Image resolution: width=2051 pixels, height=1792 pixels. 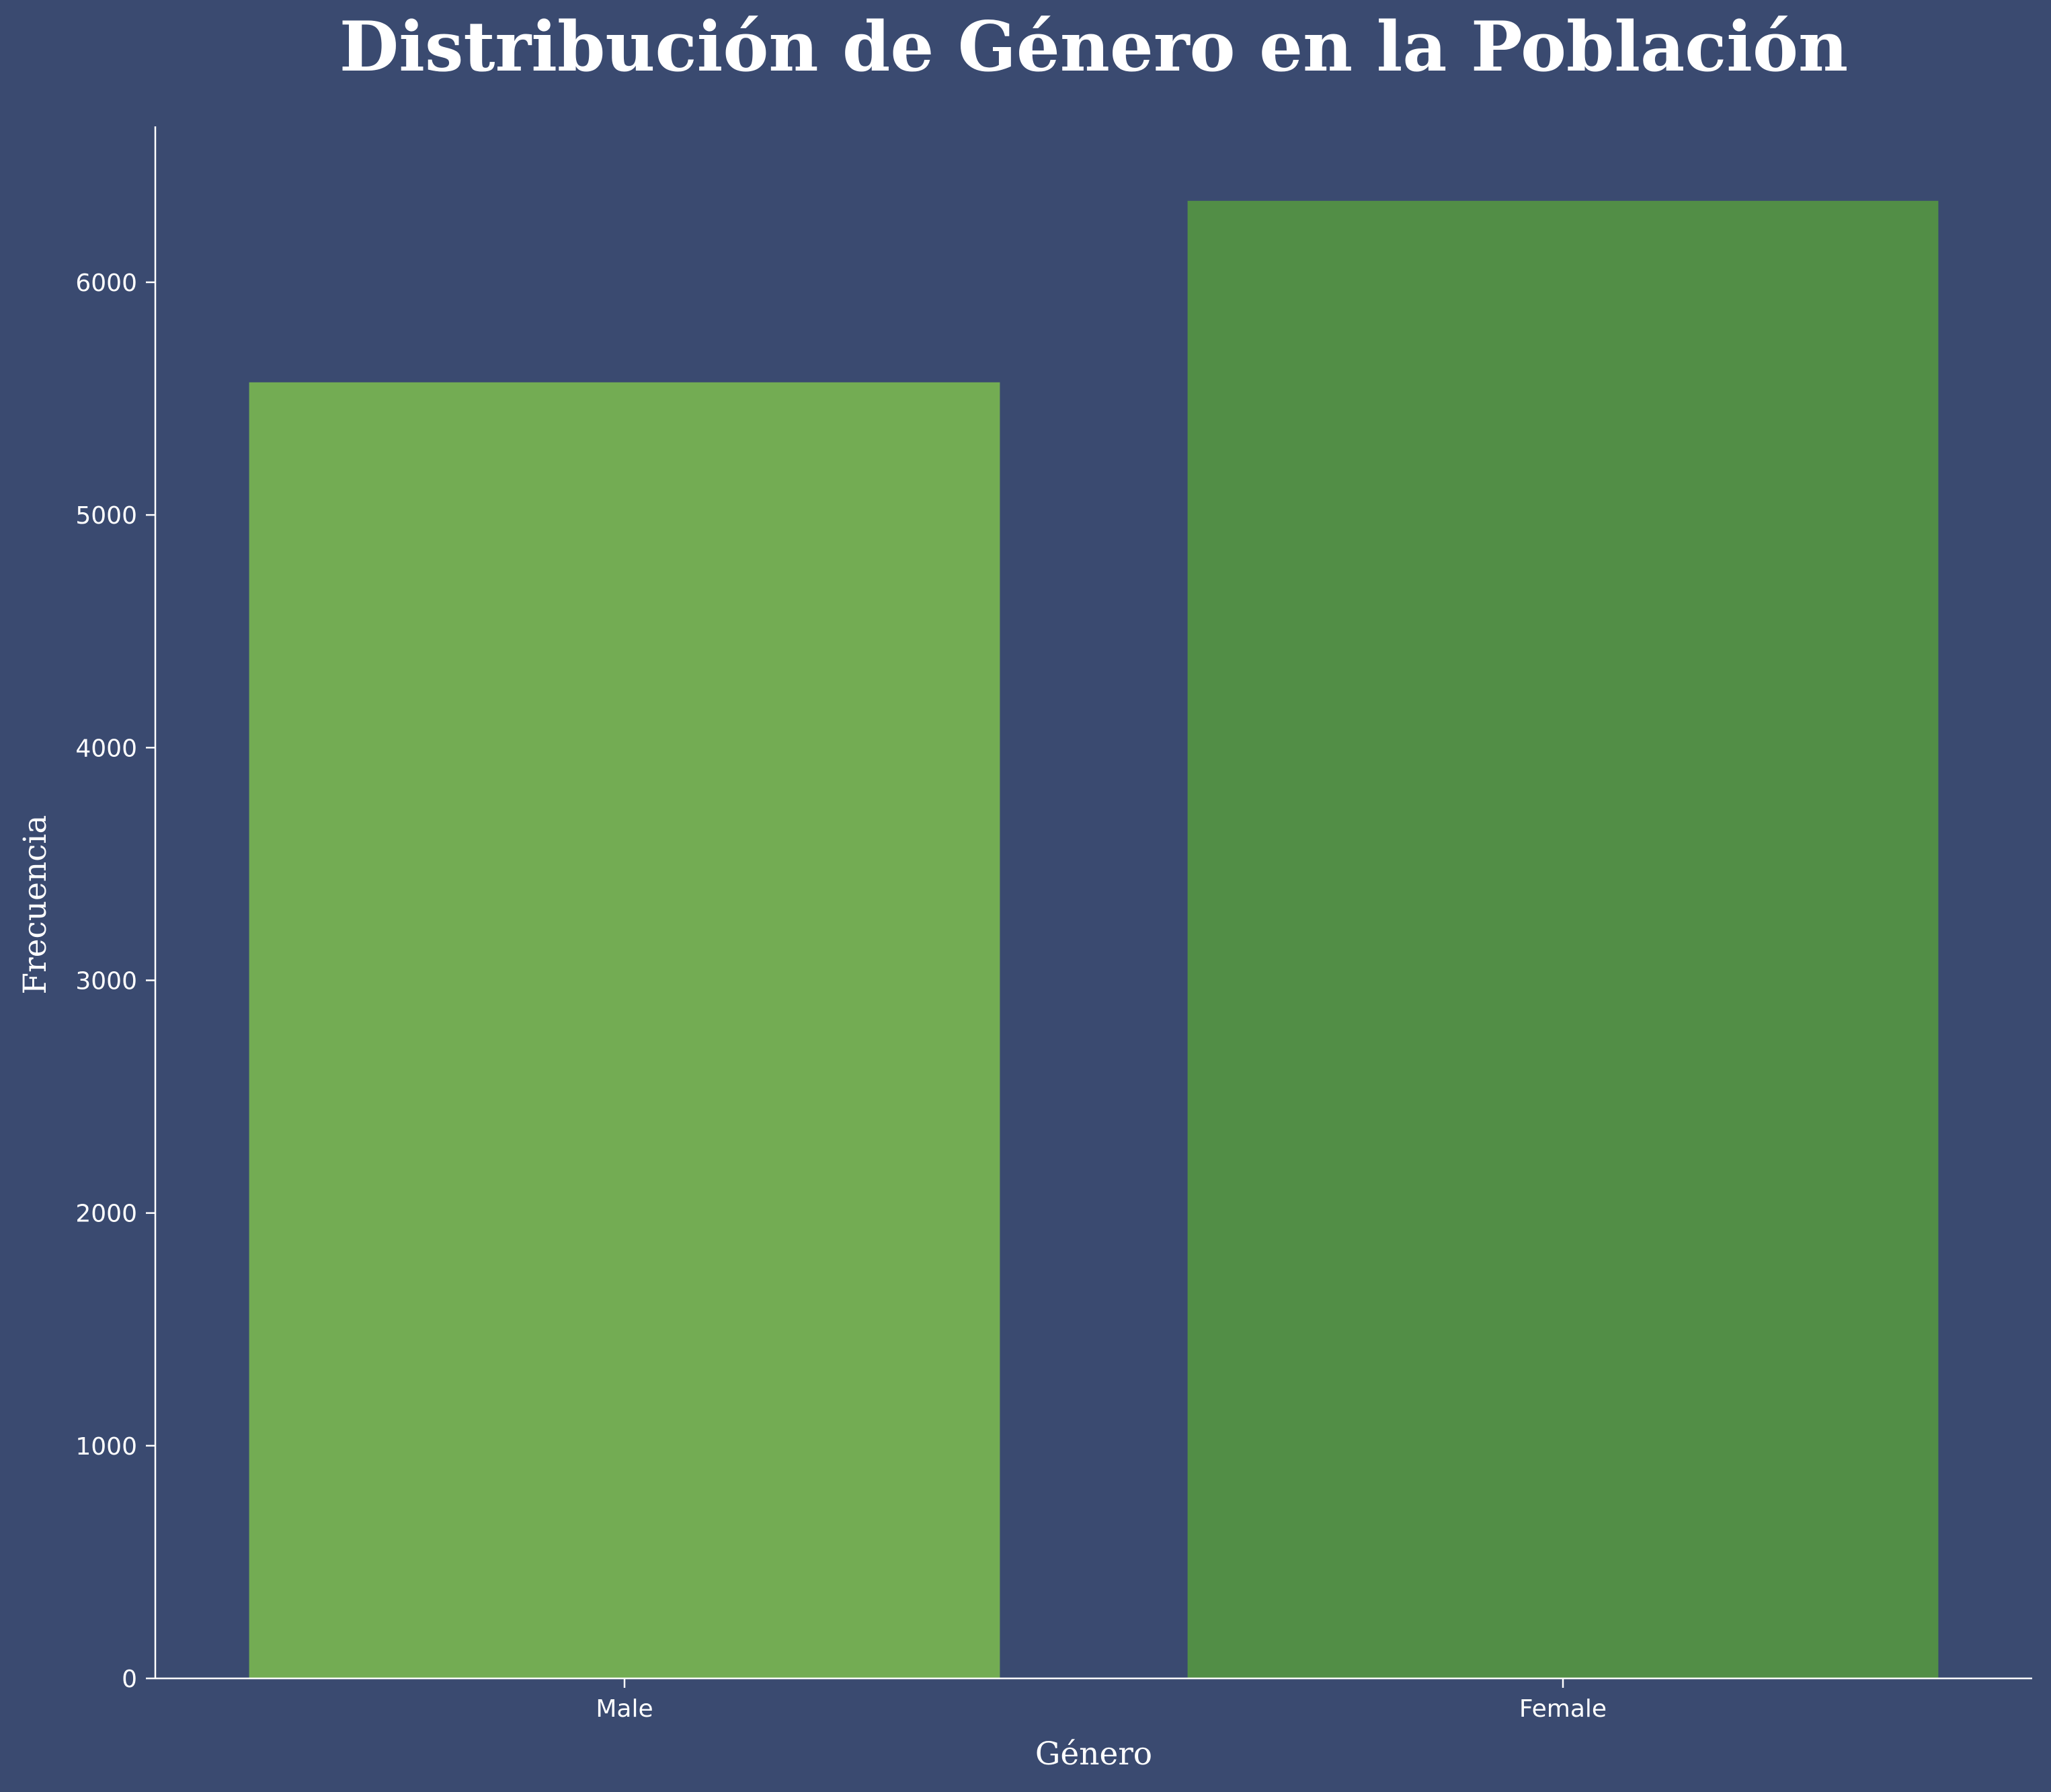 I want to click on x-tick-label: Female, so click(x=1563, y=1709).